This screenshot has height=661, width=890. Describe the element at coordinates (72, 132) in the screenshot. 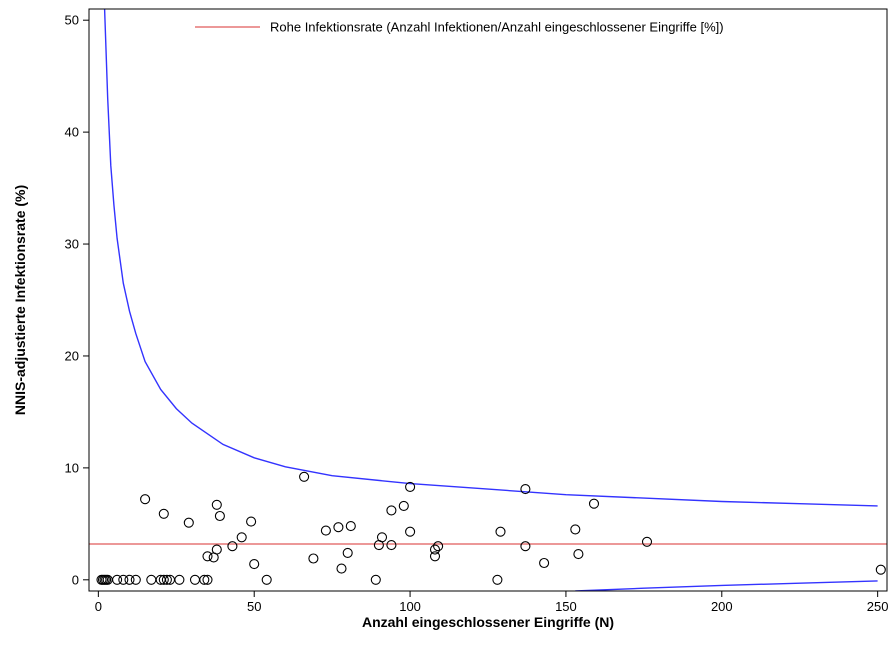

I see `y-tick-label: 40` at that location.